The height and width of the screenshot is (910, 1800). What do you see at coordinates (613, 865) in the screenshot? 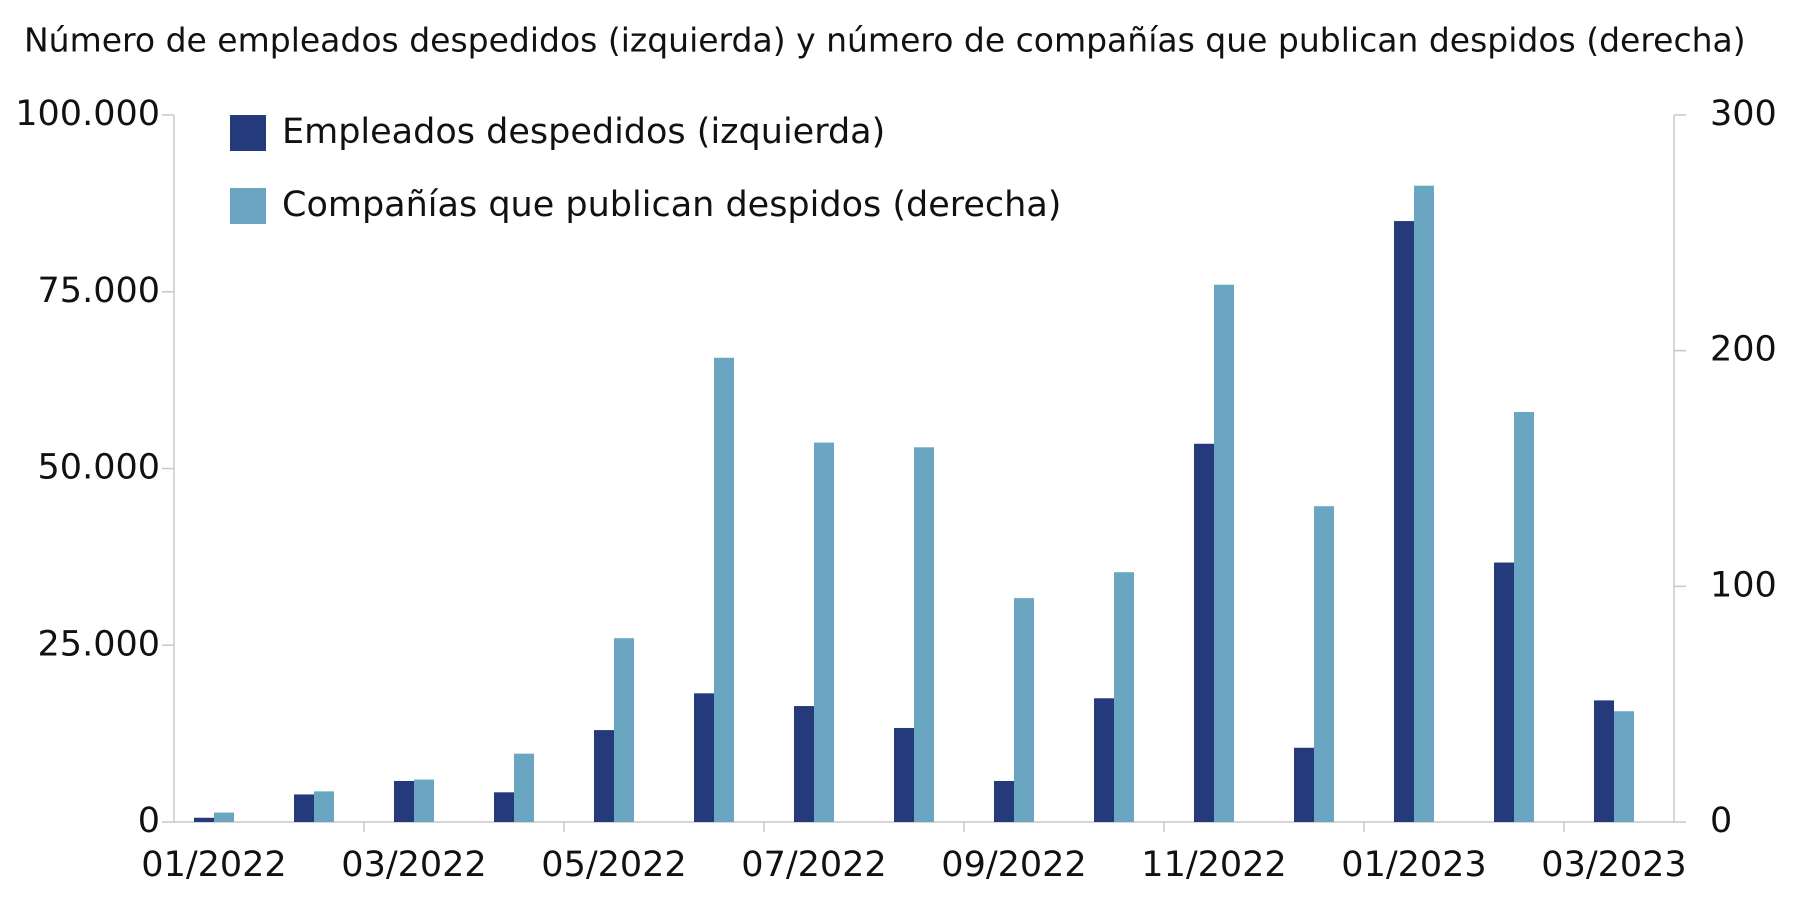
I see `x-tick-label: 05/2022` at bounding box center [613, 865].